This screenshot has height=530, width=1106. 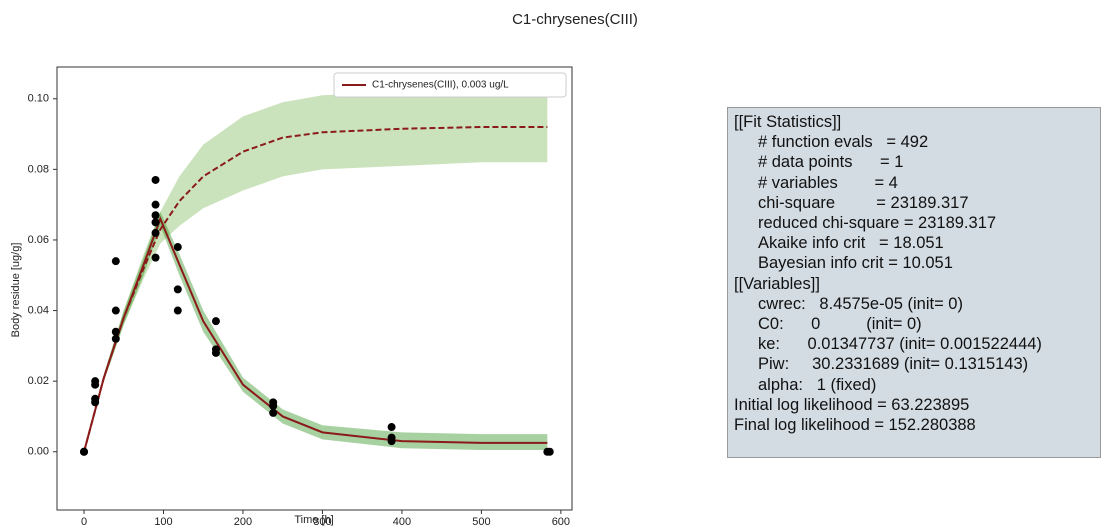 I want to click on y-tick-label: 0.10, so click(x=38, y=99).